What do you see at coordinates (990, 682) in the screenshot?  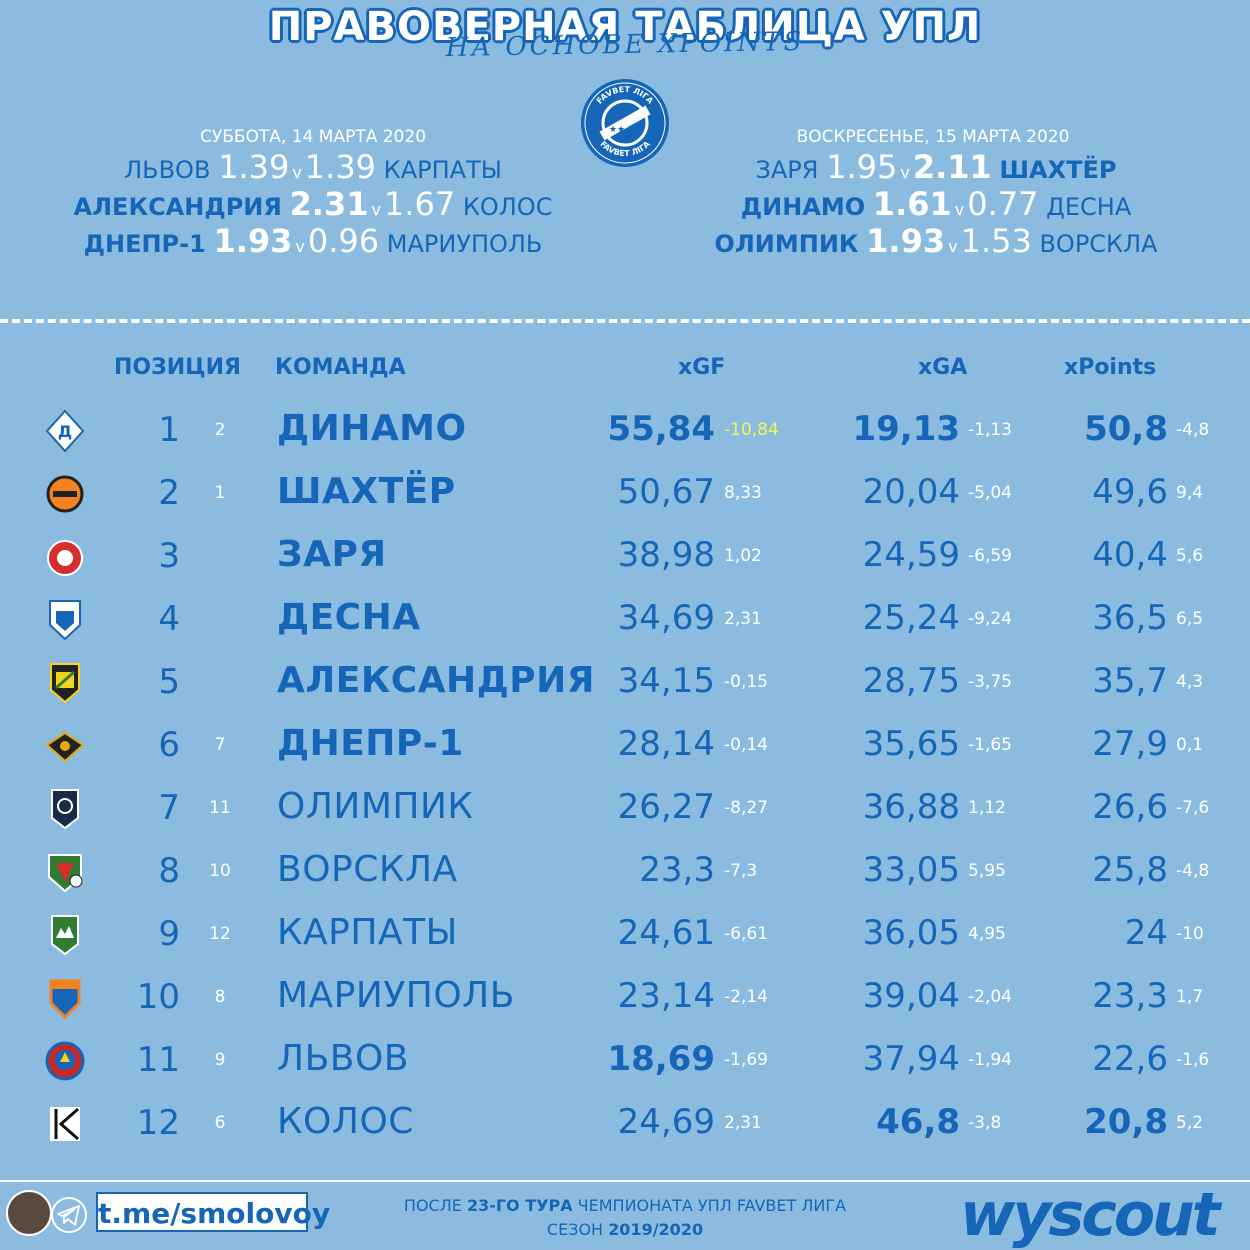 I see `xga-delta: -3,75` at bounding box center [990, 682].